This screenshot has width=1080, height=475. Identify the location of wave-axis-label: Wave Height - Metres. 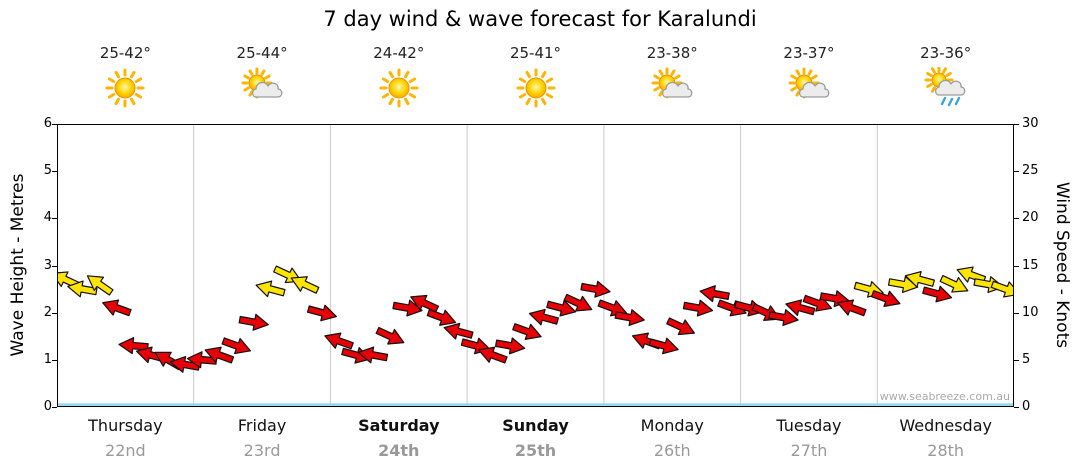
(18, 265).